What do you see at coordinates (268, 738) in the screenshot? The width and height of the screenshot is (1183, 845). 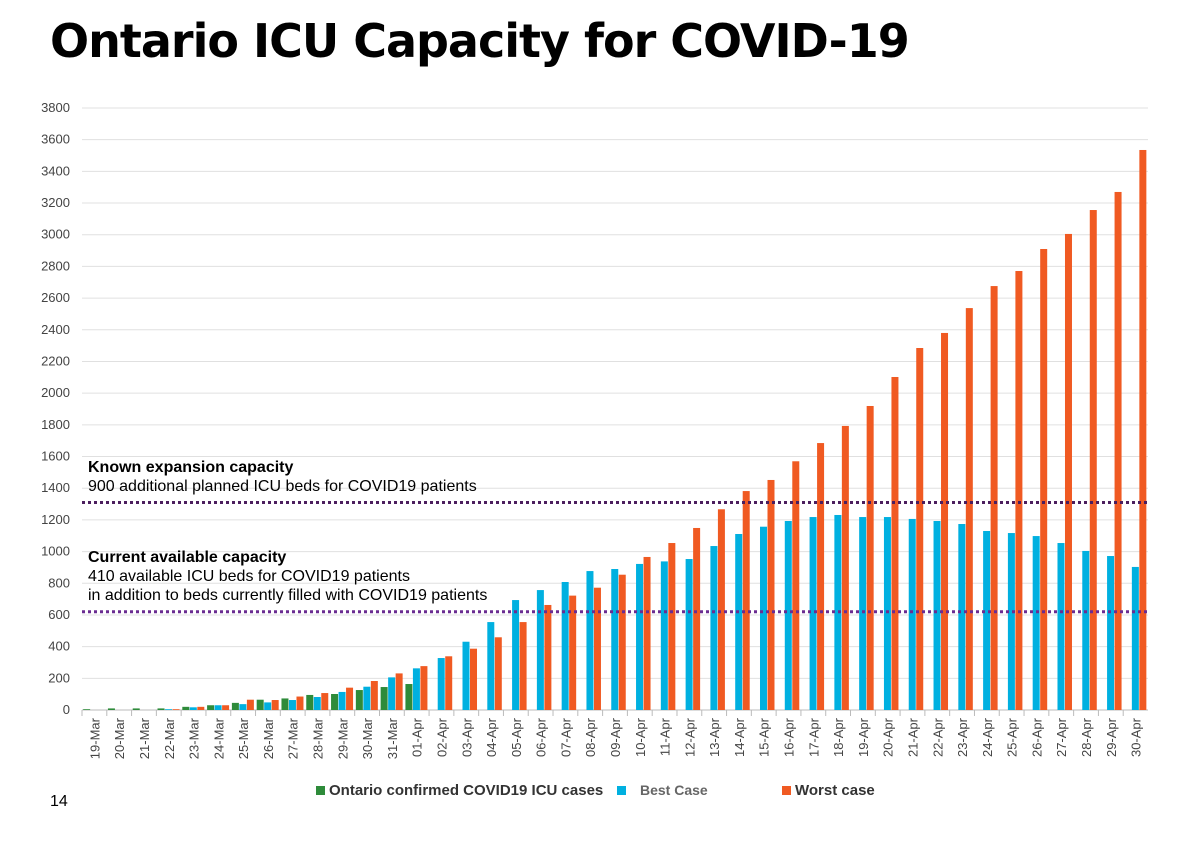 I see `x-tick-label: 26-Mar` at bounding box center [268, 738].